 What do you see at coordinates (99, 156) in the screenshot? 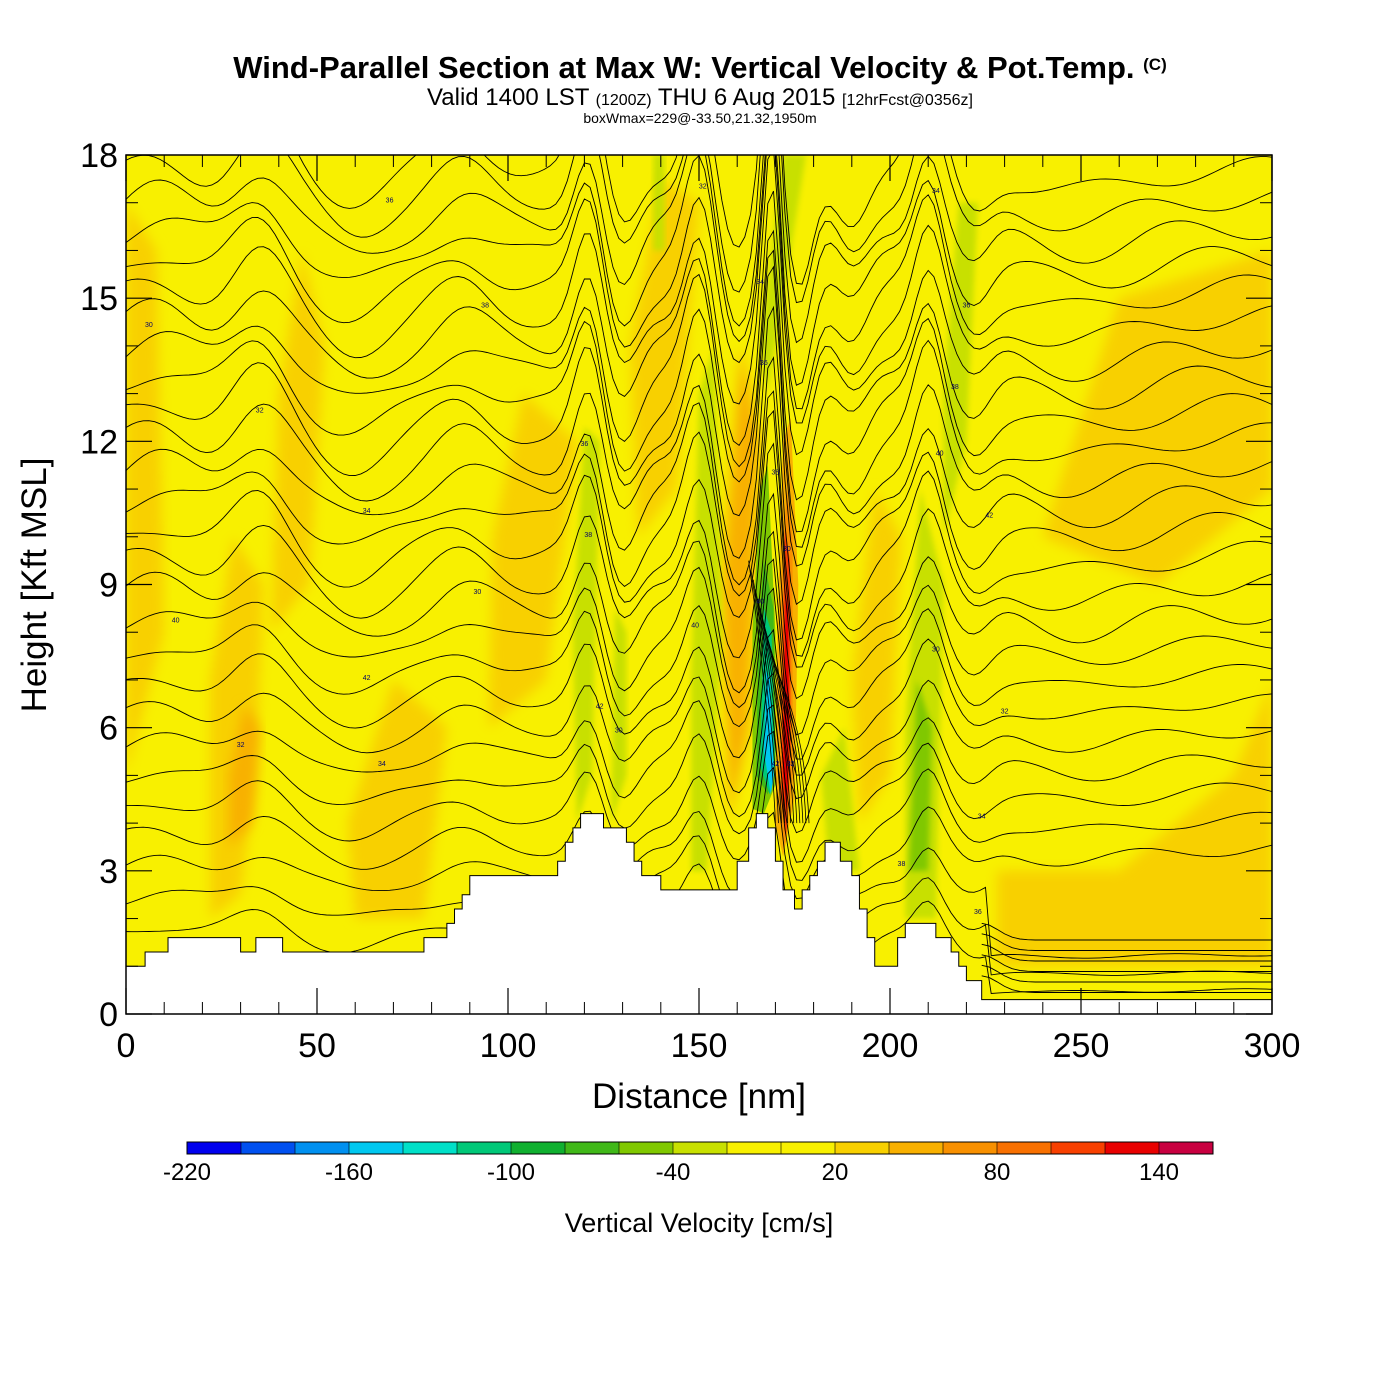
I see `y-tick-label: 18` at bounding box center [99, 156].